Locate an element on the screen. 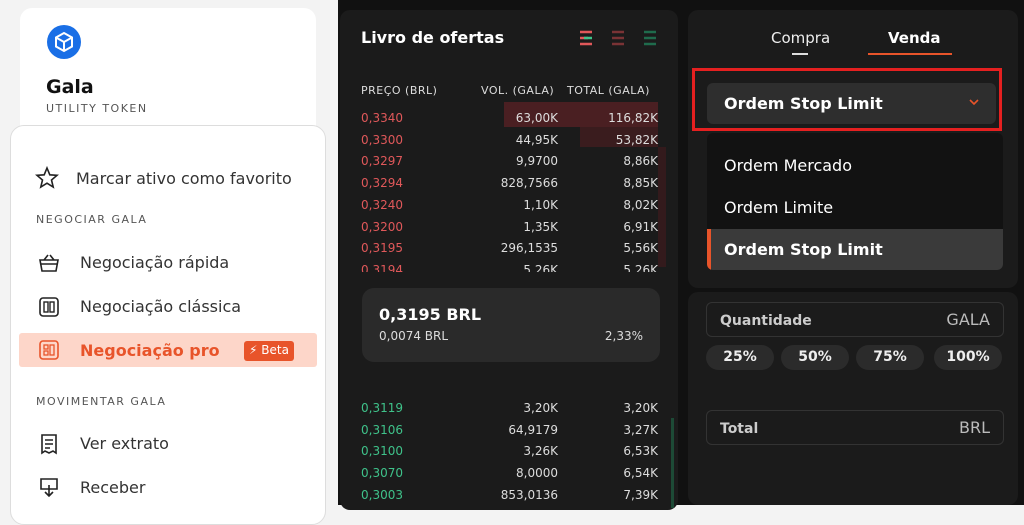 Image resolution: width=1024 pixels, height=525 pixels. volume: 3,20K is located at coordinates (540, 408).